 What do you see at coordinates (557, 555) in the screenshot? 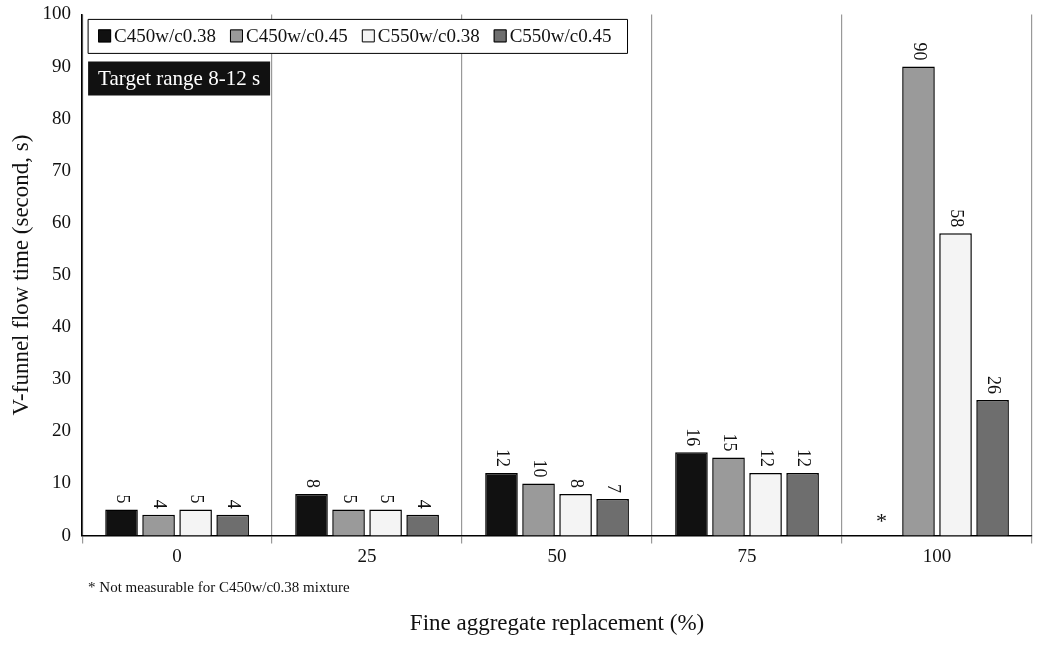
I see `x-tick-label: 50` at bounding box center [557, 555].